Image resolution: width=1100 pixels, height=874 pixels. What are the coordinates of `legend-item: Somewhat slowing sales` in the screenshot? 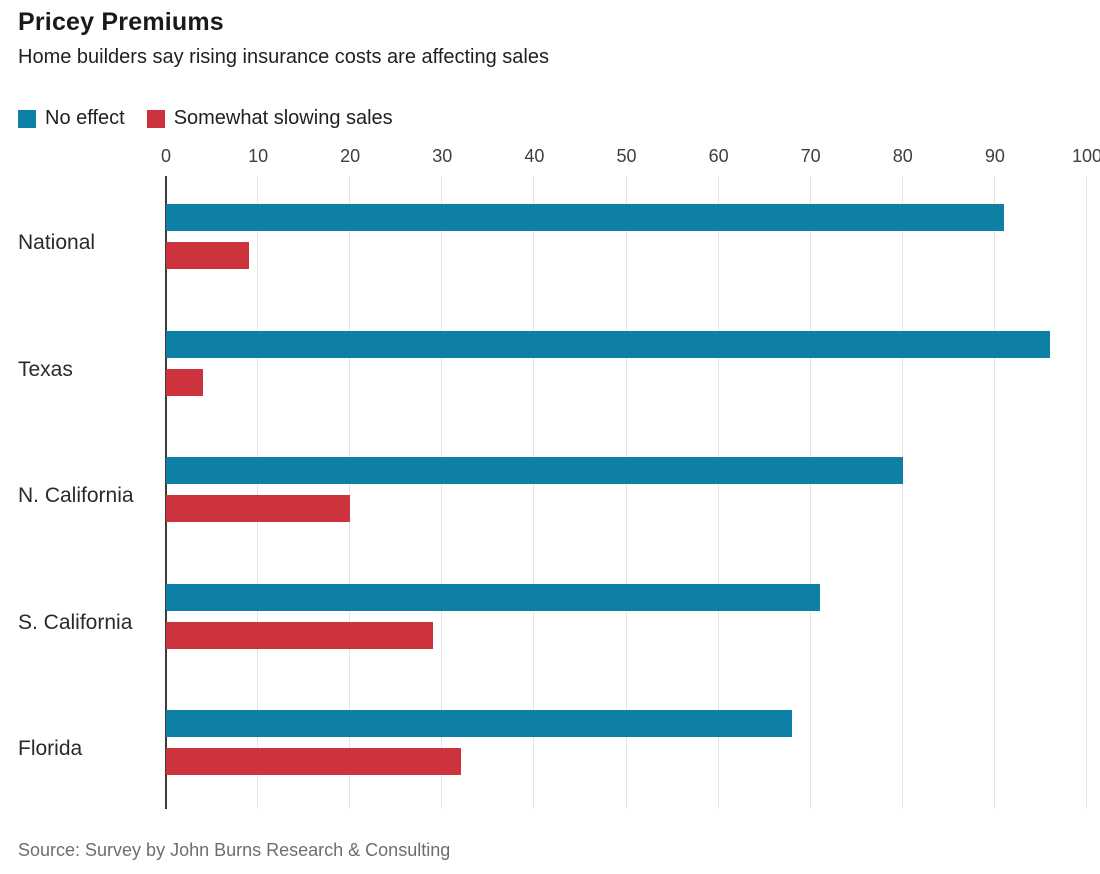 It's located at (269, 118).